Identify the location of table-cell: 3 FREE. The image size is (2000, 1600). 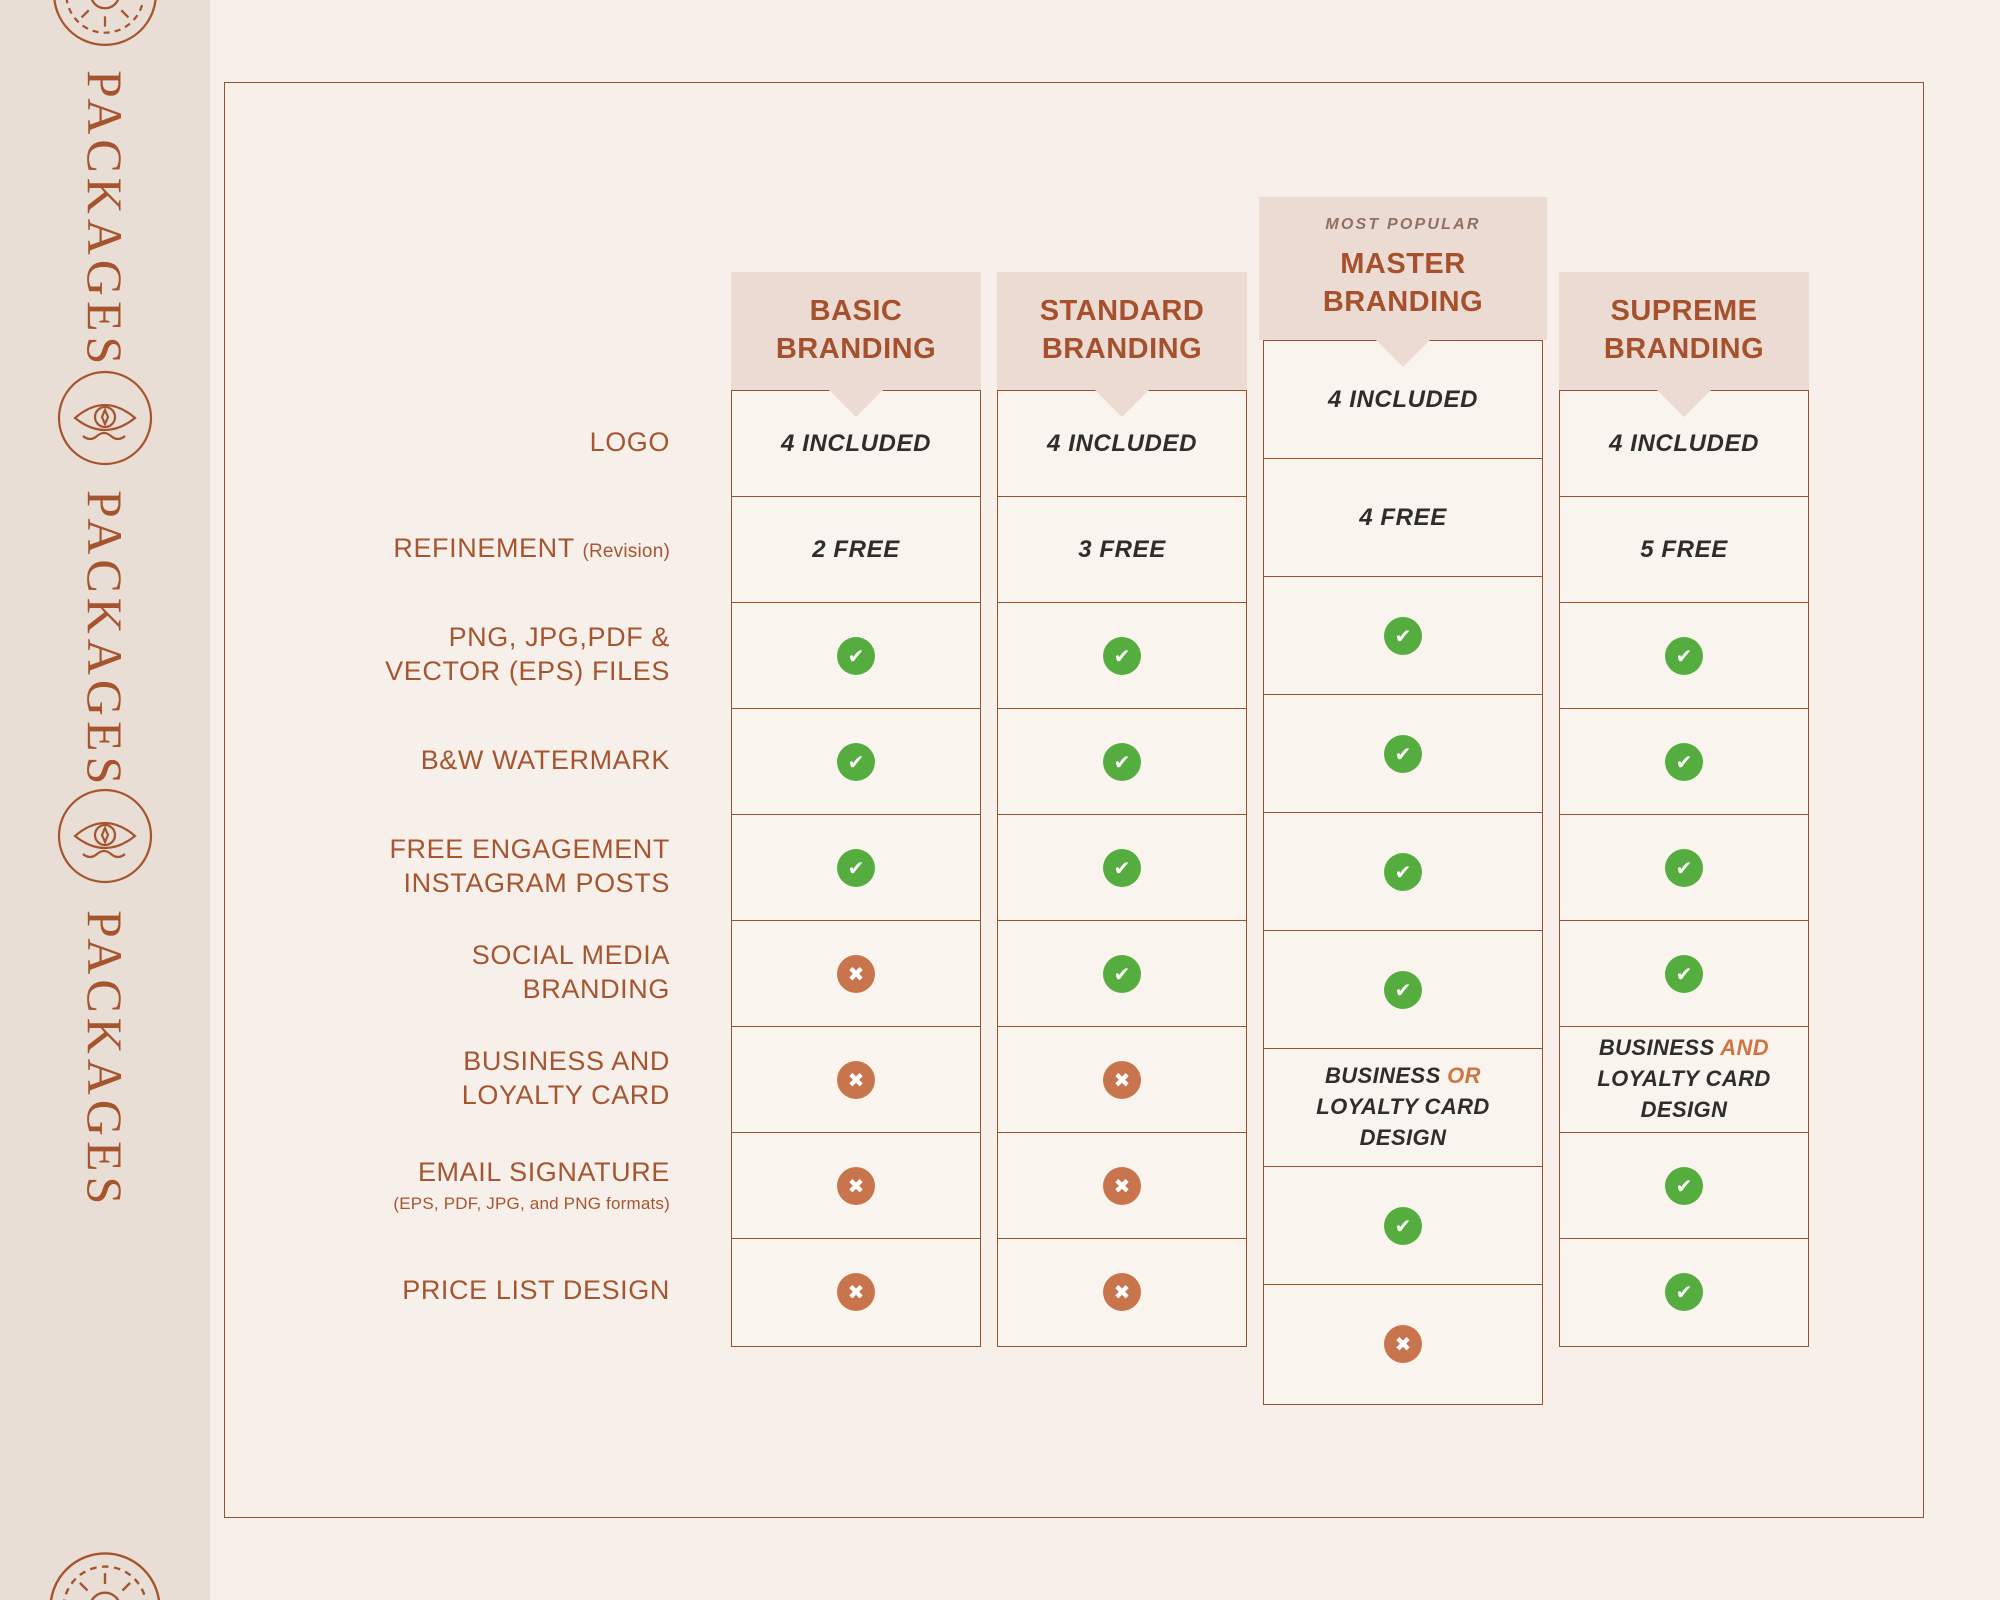
(1122, 550).